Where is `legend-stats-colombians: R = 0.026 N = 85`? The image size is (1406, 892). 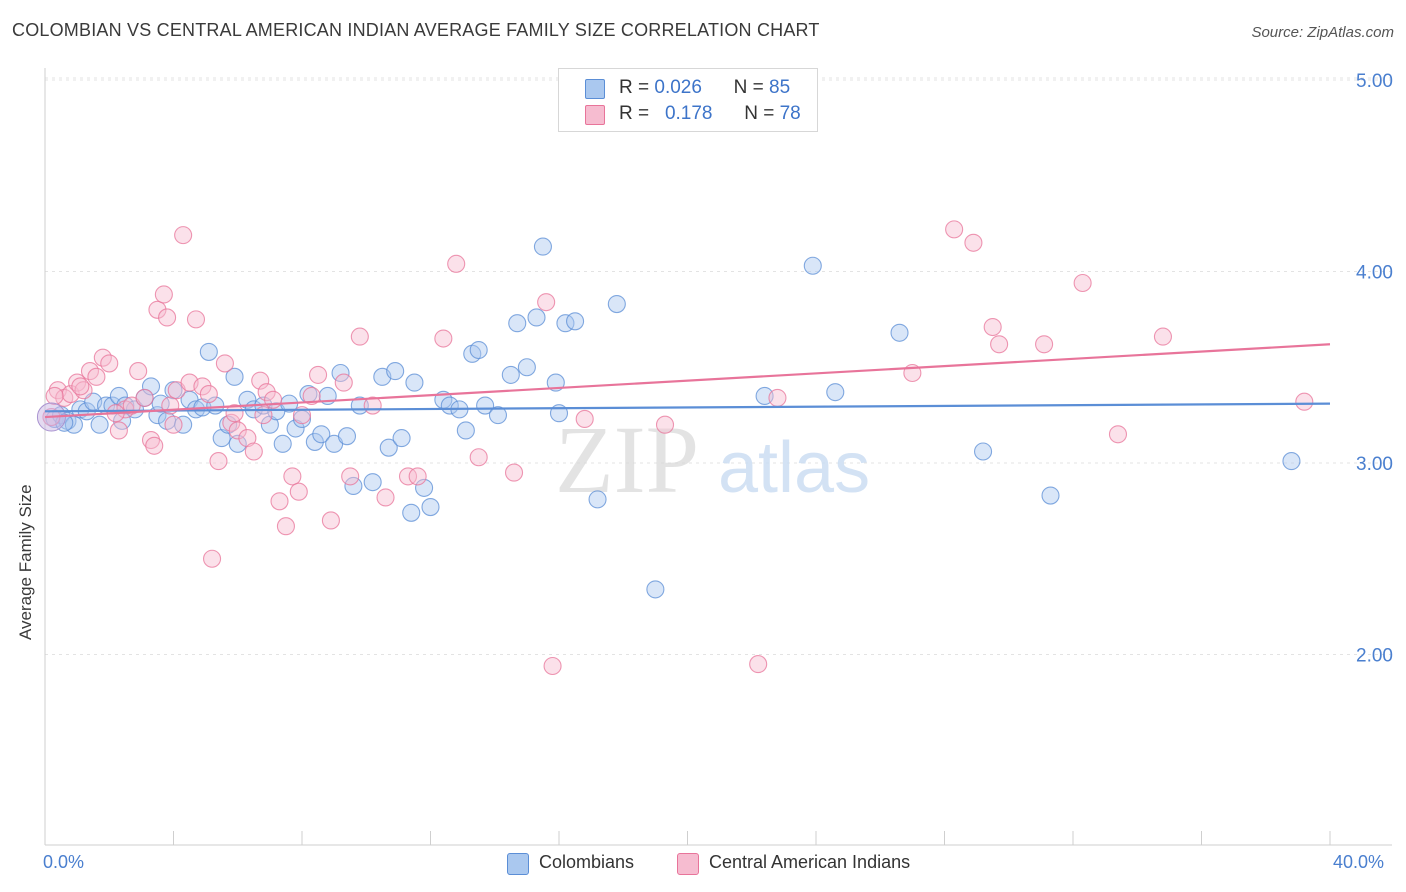
legend-stats-colombians: R = 0.026 N = 85 is located at coordinates (704, 88).